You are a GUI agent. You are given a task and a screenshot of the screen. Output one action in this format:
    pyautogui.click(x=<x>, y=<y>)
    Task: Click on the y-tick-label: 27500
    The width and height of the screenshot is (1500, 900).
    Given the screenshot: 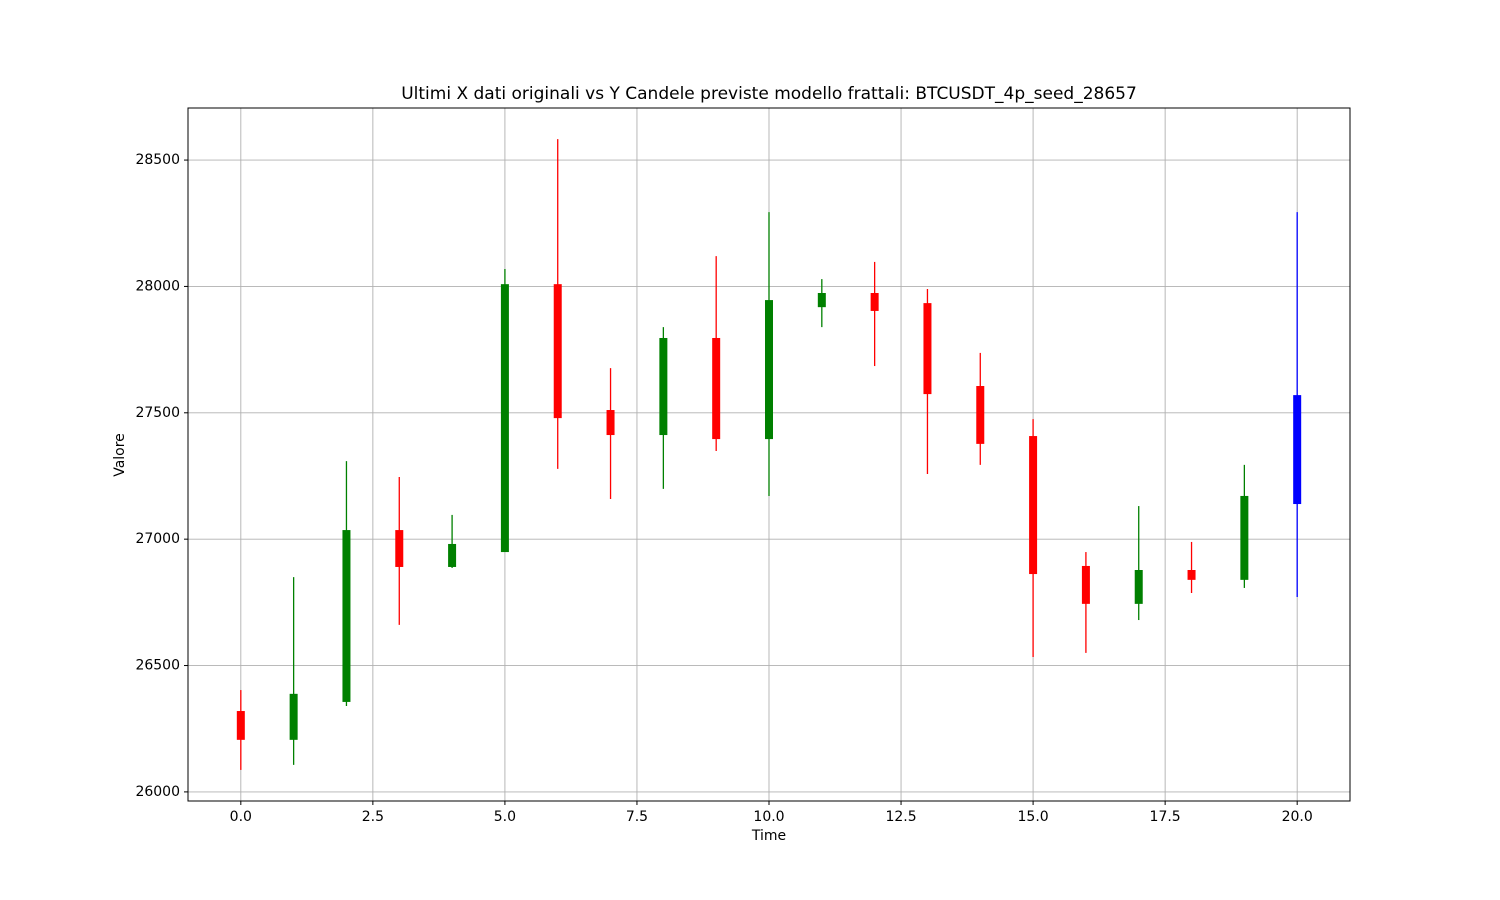 What is the action you would take?
    pyautogui.click(x=157, y=413)
    